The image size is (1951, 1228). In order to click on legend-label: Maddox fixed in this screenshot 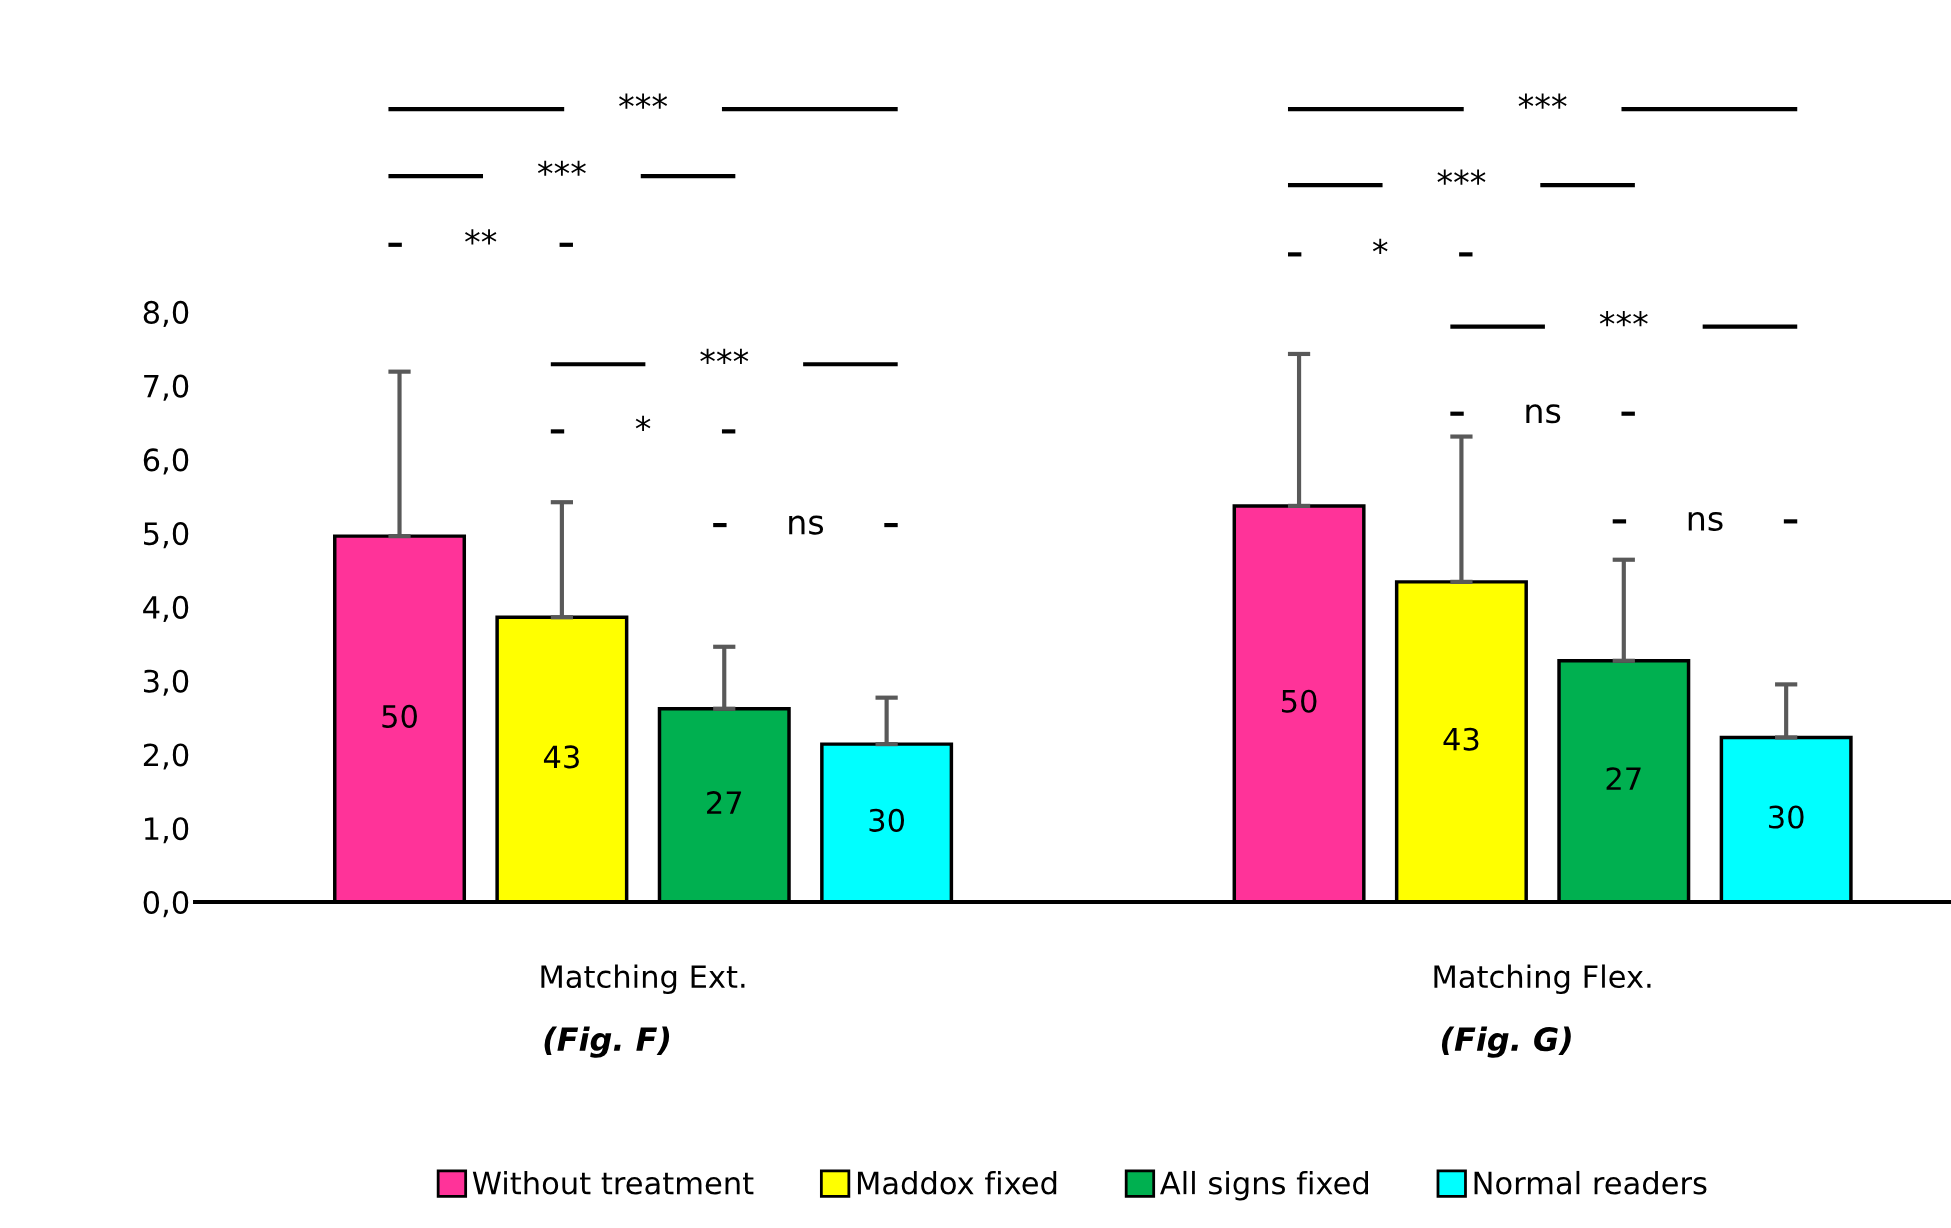, I will do `click(957, 1182)`.